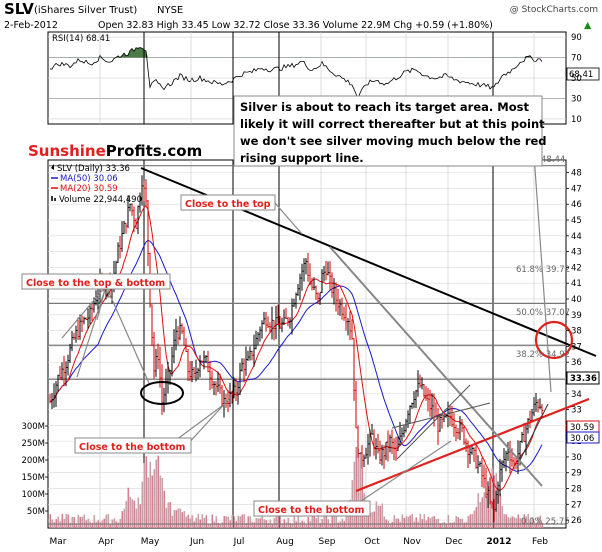 This screenshot has width=602, height=552. Describe the element at coordinates (52, 198) in the screenshot. I see `volume-legend-icon` at that location.